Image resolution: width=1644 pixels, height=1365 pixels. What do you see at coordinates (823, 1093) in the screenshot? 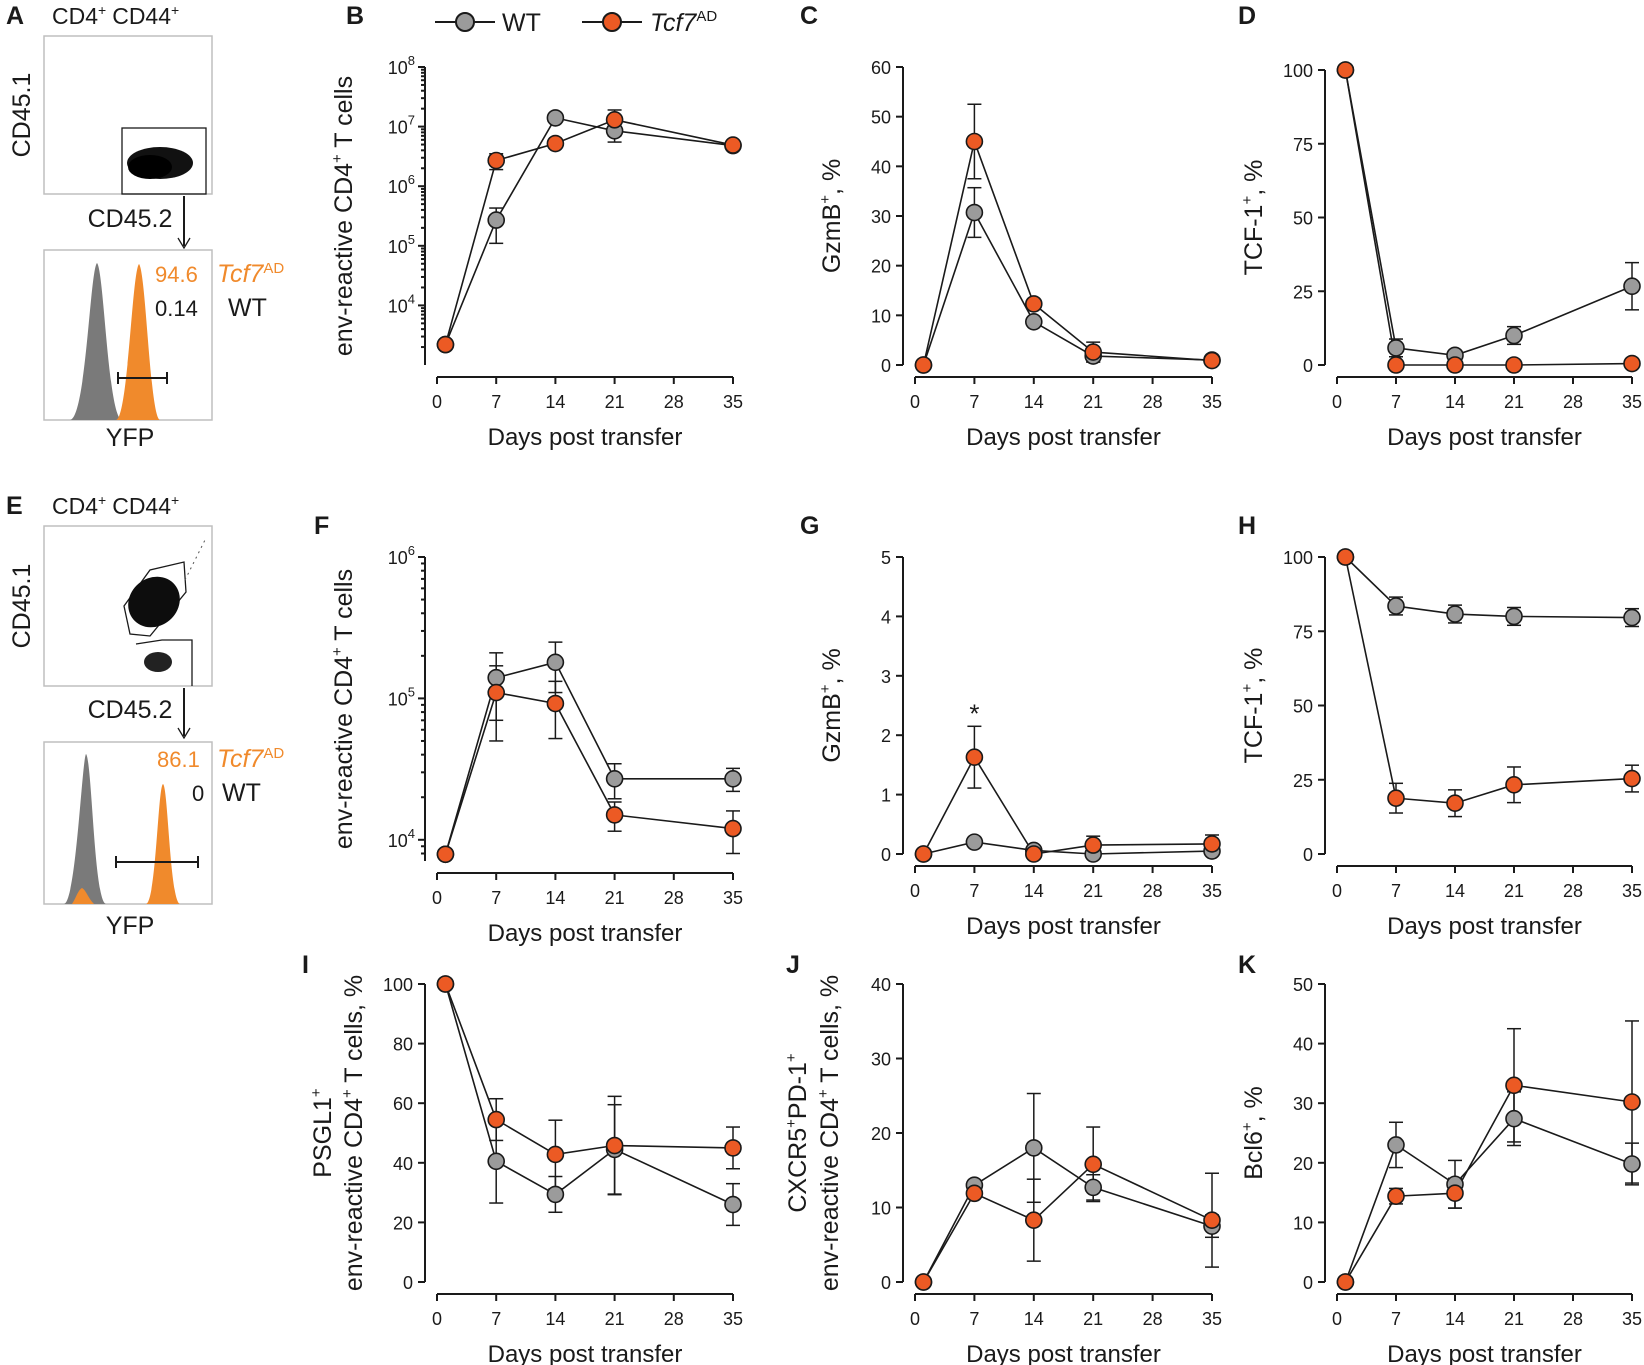
I see `y-axis-label-2-part-1: +` at bounding box center [823, 1093].